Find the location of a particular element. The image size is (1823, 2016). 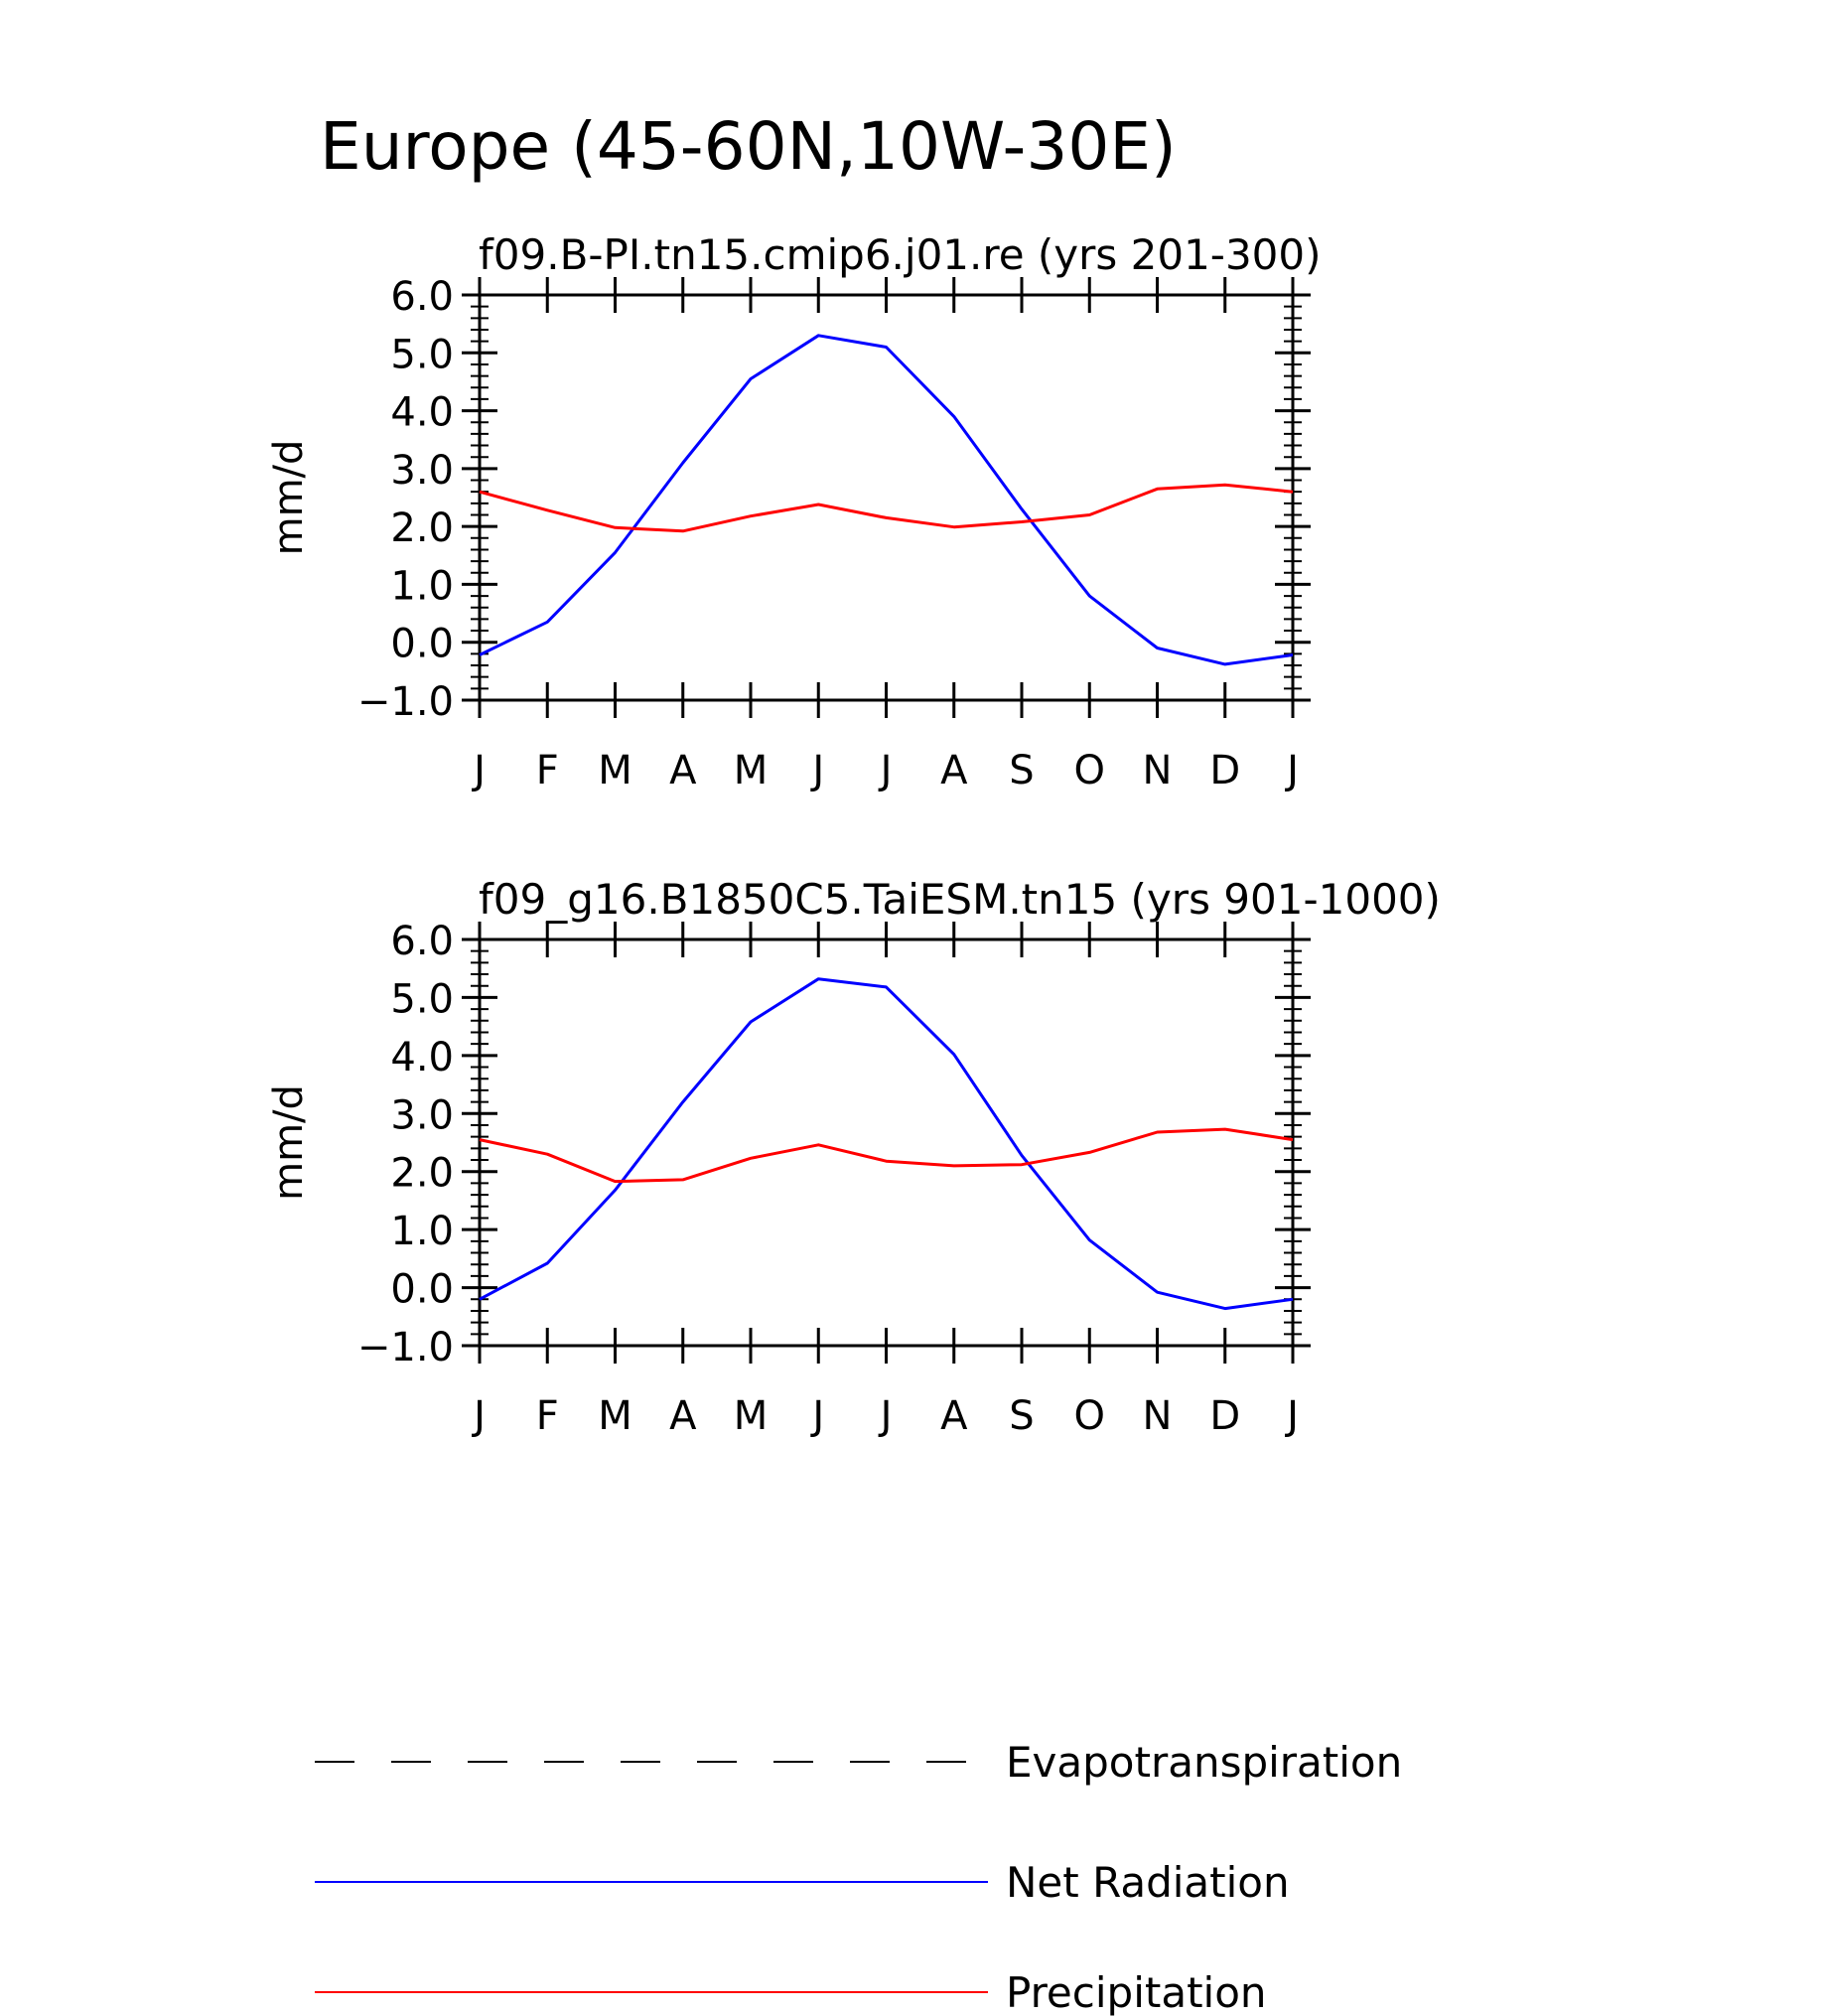

legend-label: Evapotranspiration is located at coordinates (1204, 1762).